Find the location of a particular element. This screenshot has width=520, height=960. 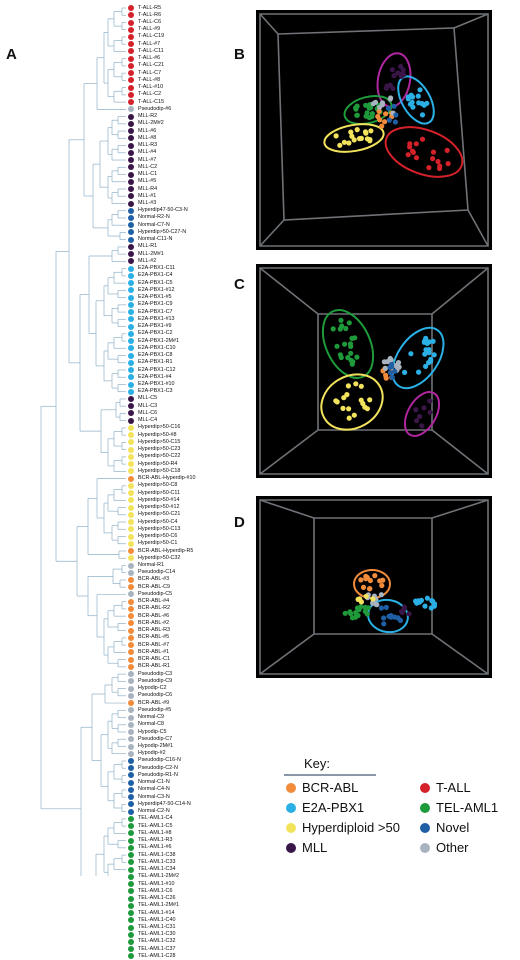

red-dot-icon is located at coordinates (425, 787).